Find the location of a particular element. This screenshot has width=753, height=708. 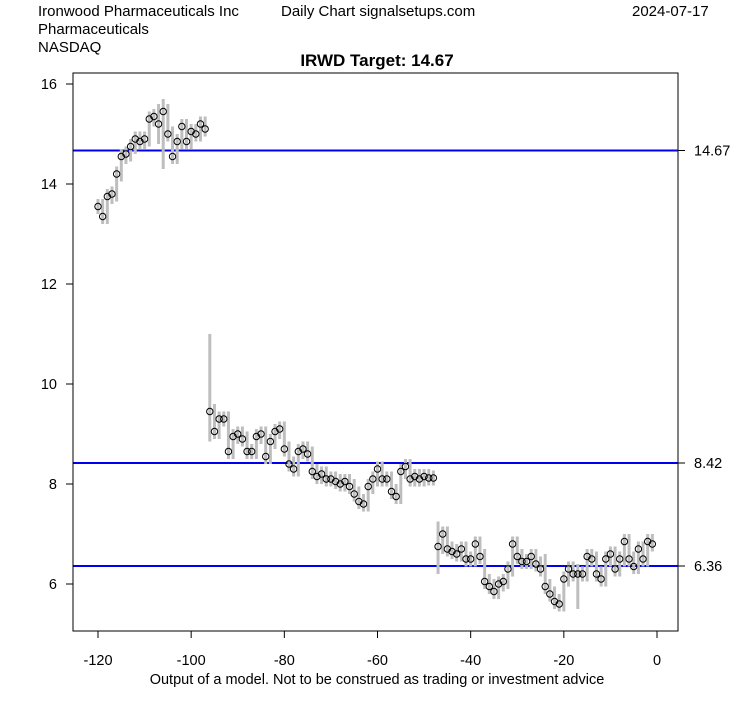

y-tick-label: 16 is located at coordinates (49, 85).